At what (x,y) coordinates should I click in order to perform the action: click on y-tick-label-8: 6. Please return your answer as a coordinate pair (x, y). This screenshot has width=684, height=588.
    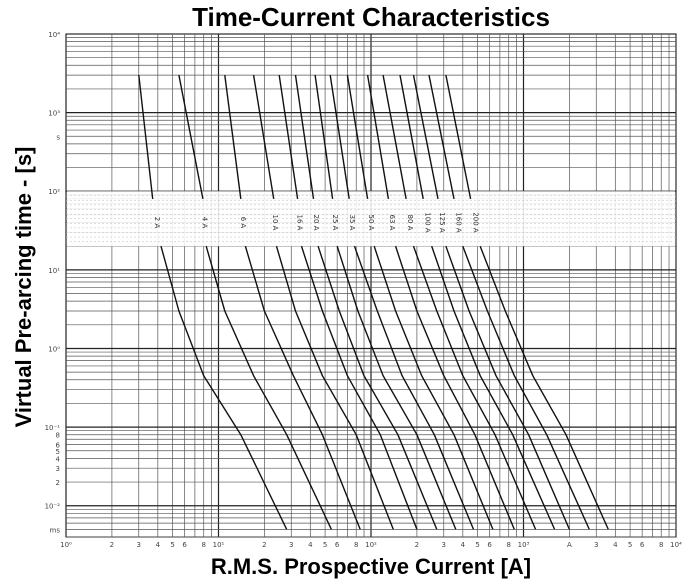
    Looking at the image, I should click on (58, 446).